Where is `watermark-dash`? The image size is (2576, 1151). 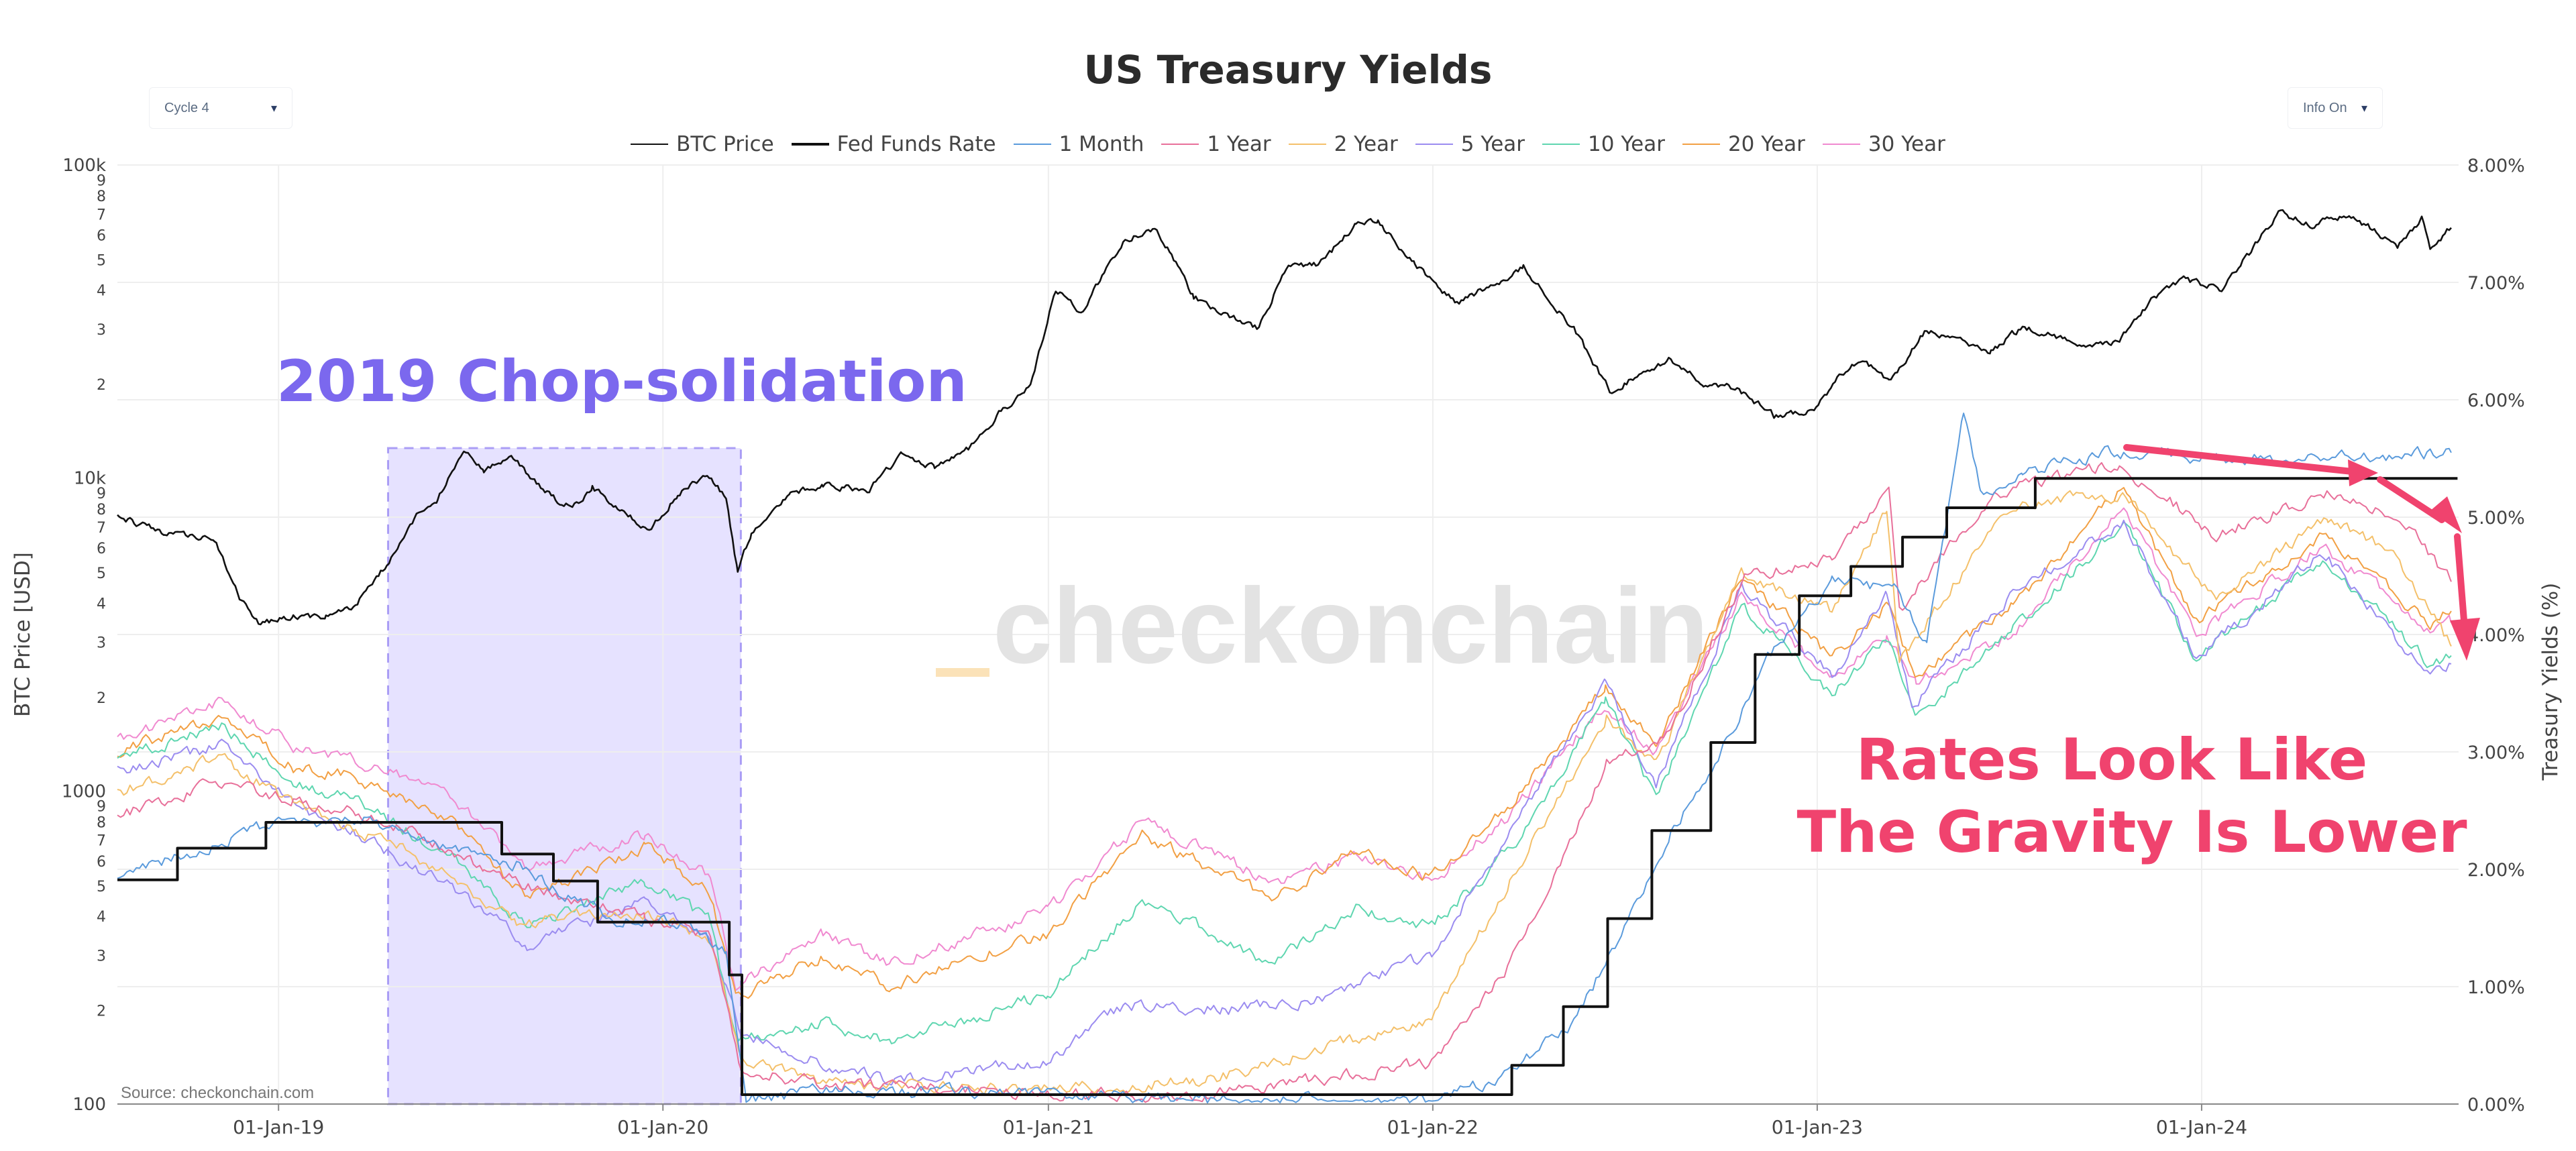
watermark-dash is located at coordinates (962, 673).